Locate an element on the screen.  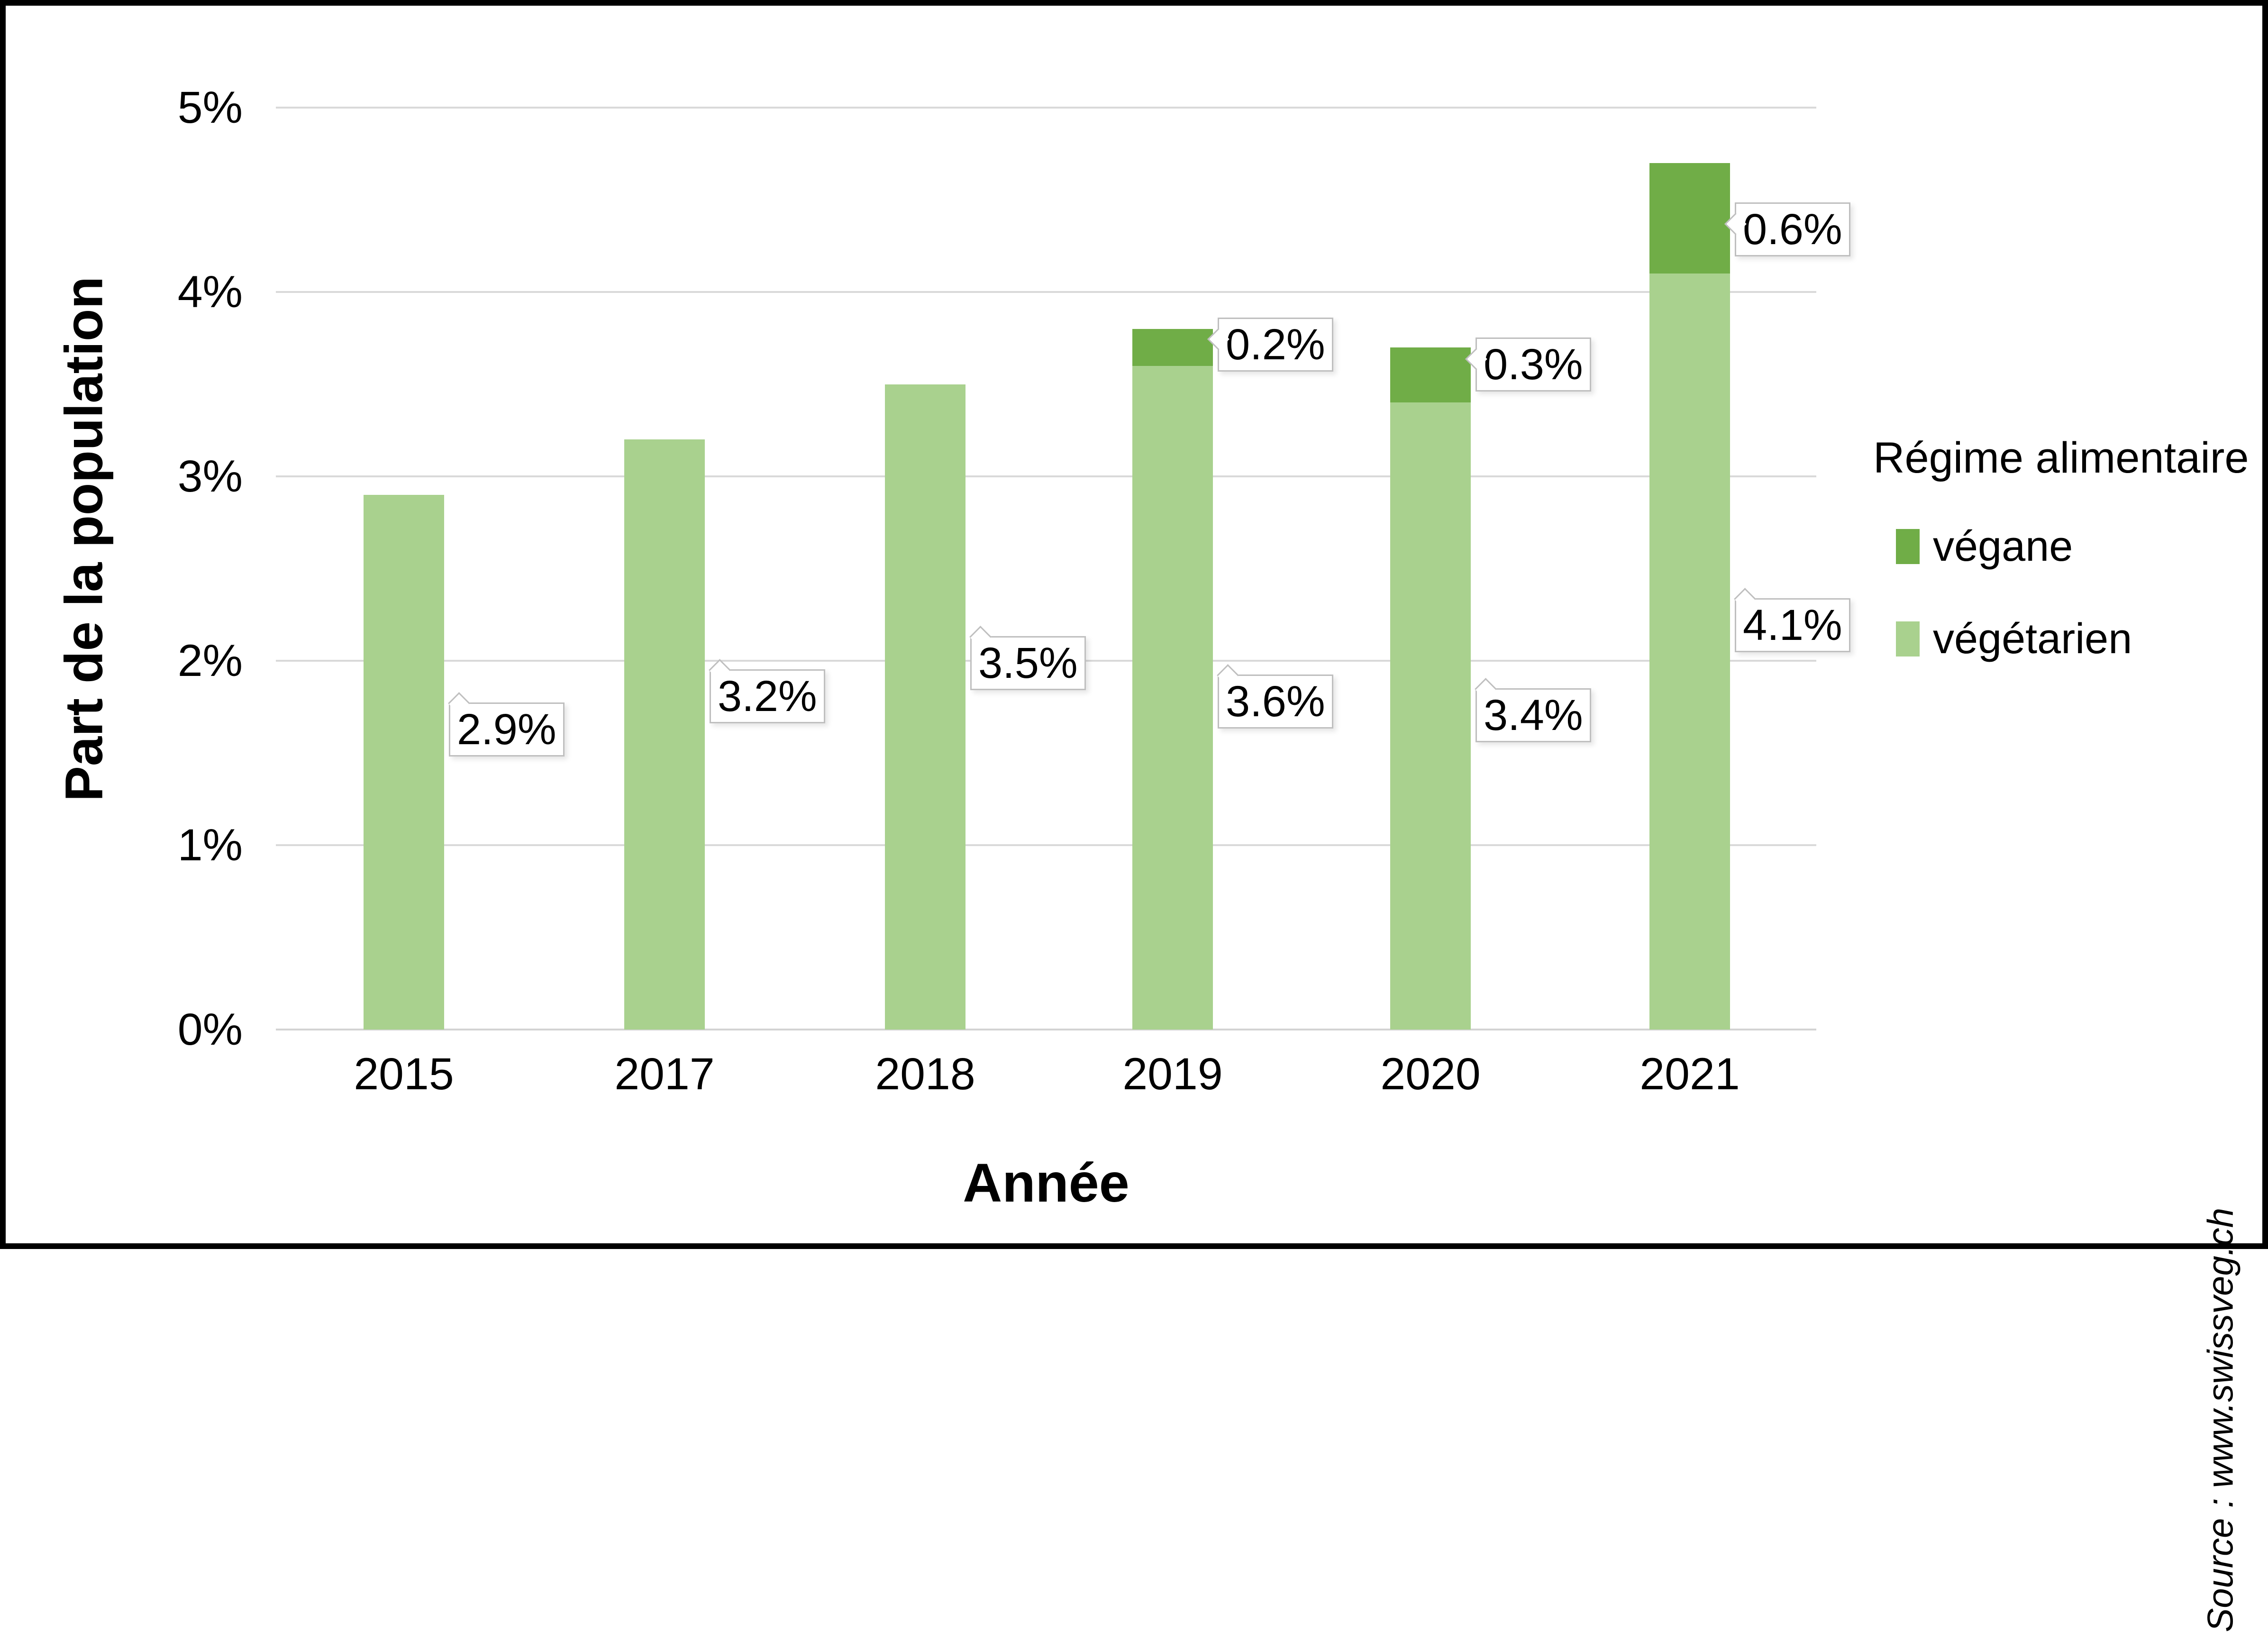
data-label-vegetarien: 2.9% is located at coordinates (506, 724).